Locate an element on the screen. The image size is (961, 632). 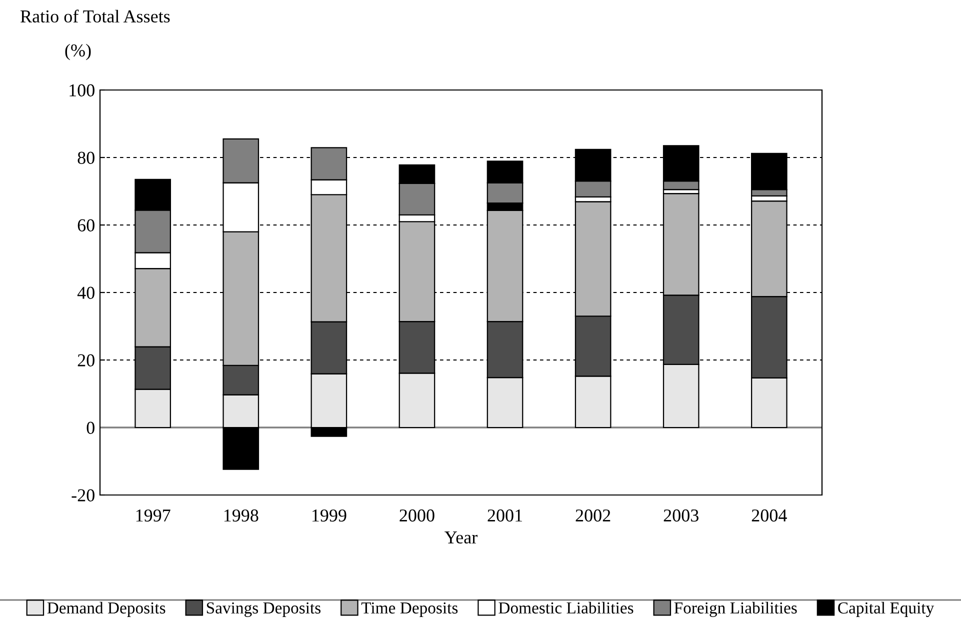
legend-label: Time Deposits is located at coordinates (409, 609).